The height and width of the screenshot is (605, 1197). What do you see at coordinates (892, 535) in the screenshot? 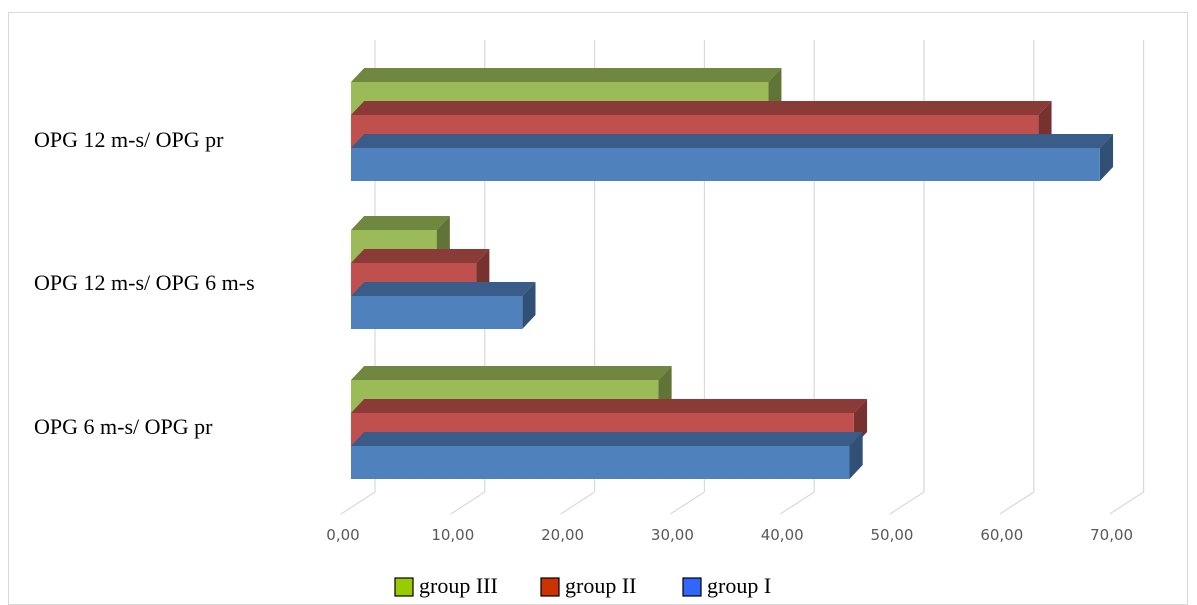
I see `x-tick-label: 50,00` at bounding box center [892, 535].